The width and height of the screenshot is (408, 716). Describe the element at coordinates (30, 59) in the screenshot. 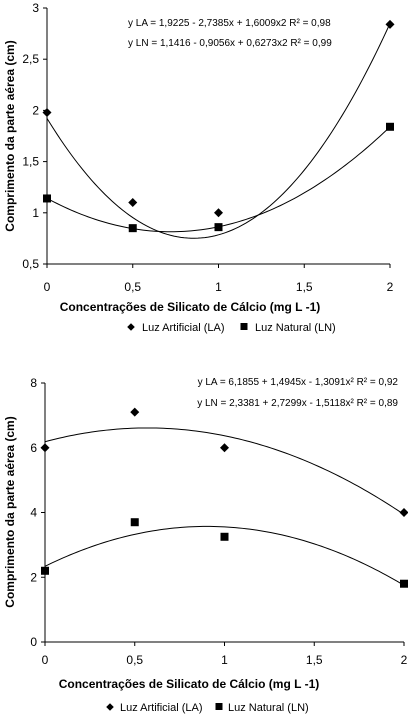

I see `y-tick-label: 2,5` at that location.